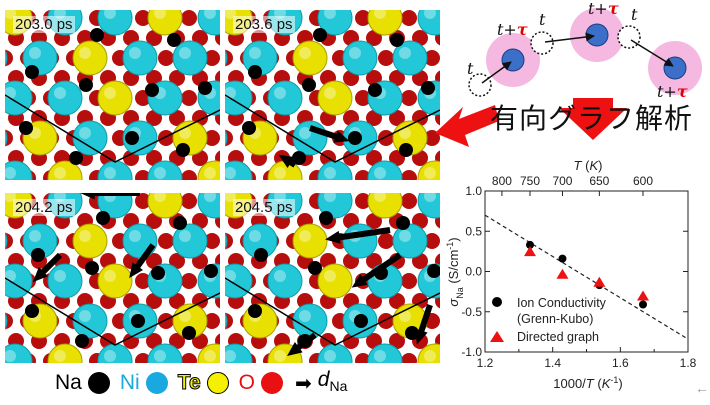 Image resolution: width=710 pixels, height=405 pixels. I want to click on svg-text: σNa (S/cm-1), so click(455, 271).